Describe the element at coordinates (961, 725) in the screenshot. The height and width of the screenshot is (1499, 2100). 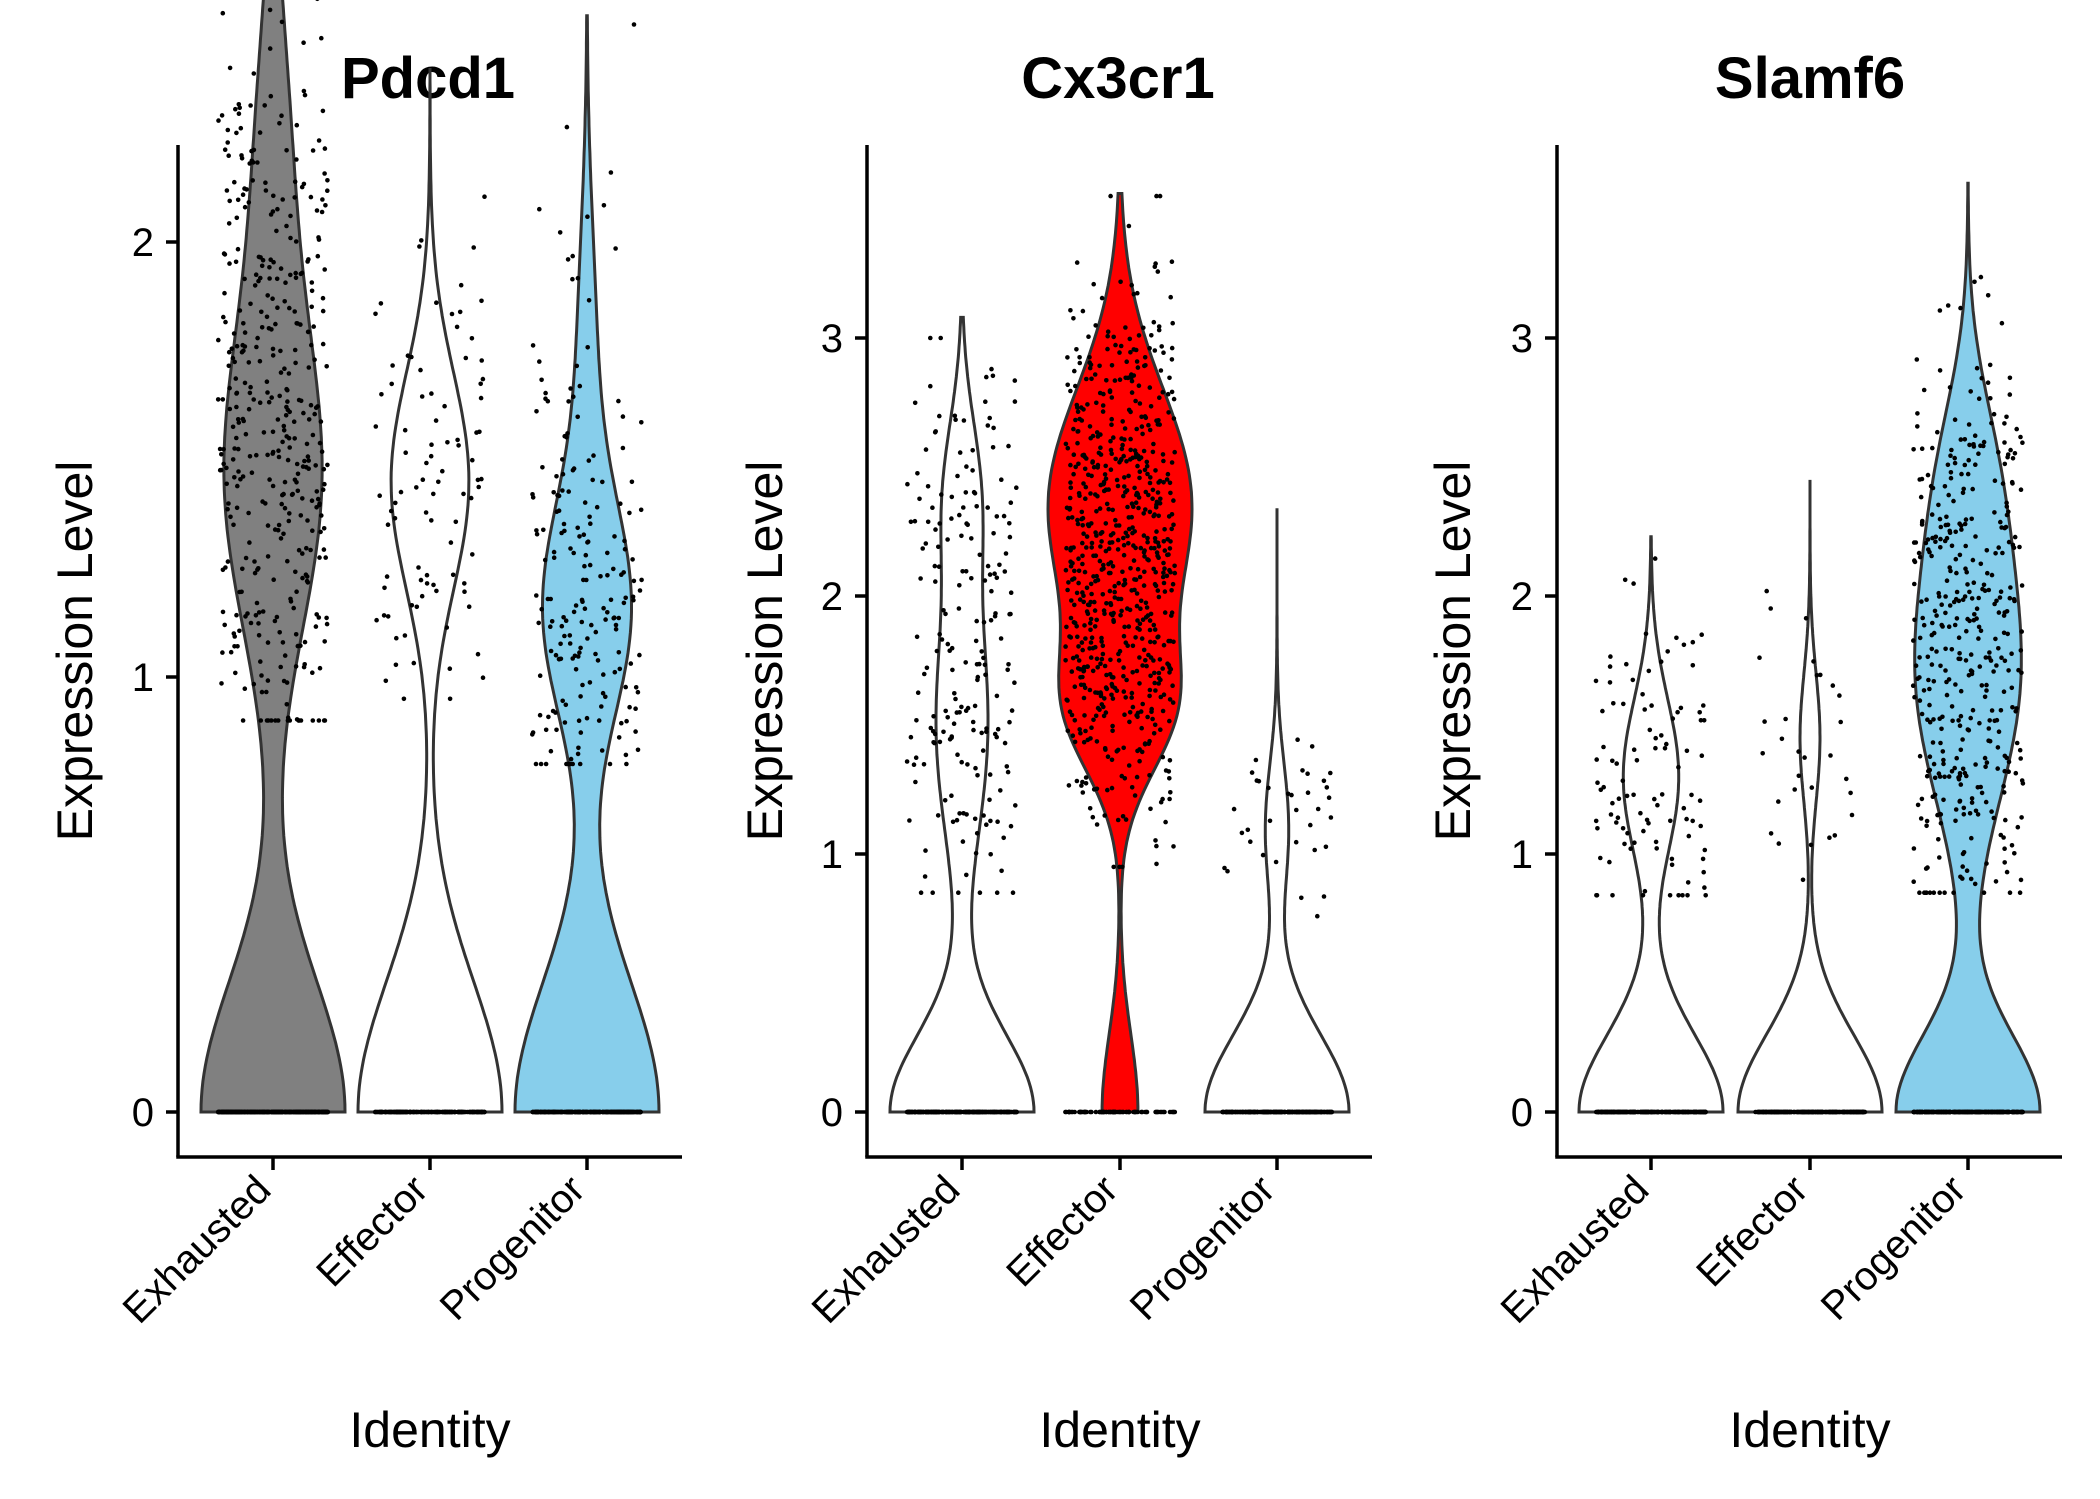
I see `jitter-points-exhausted` at that location.